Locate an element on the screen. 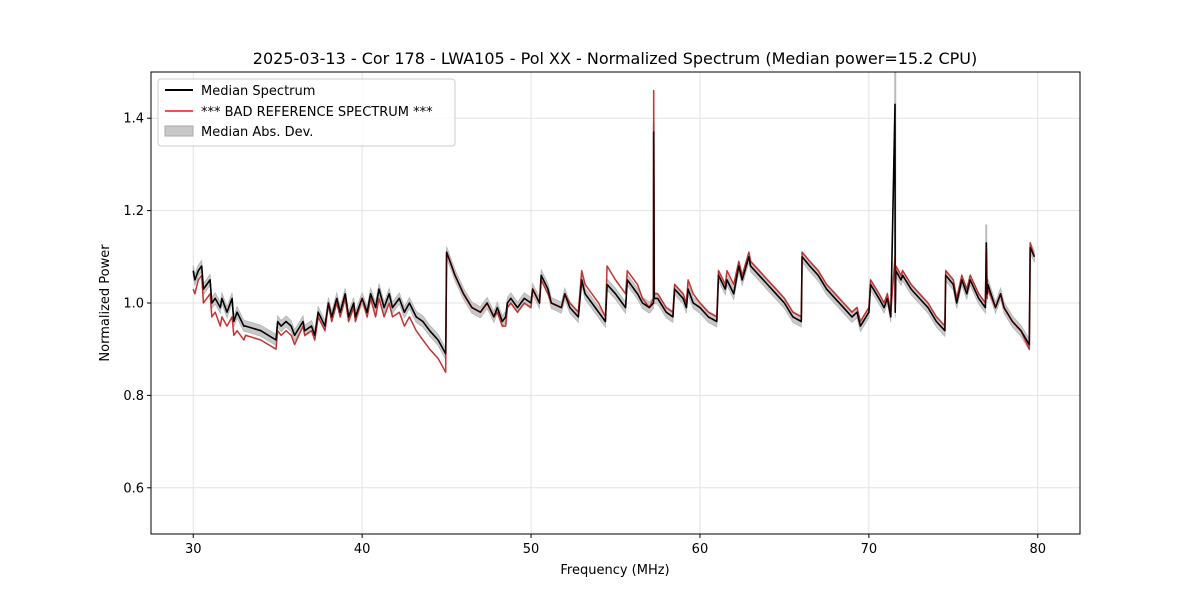 This screenshot has width=1200, height=600. x-tick-label: 30 is located at coordinates (193, 549).